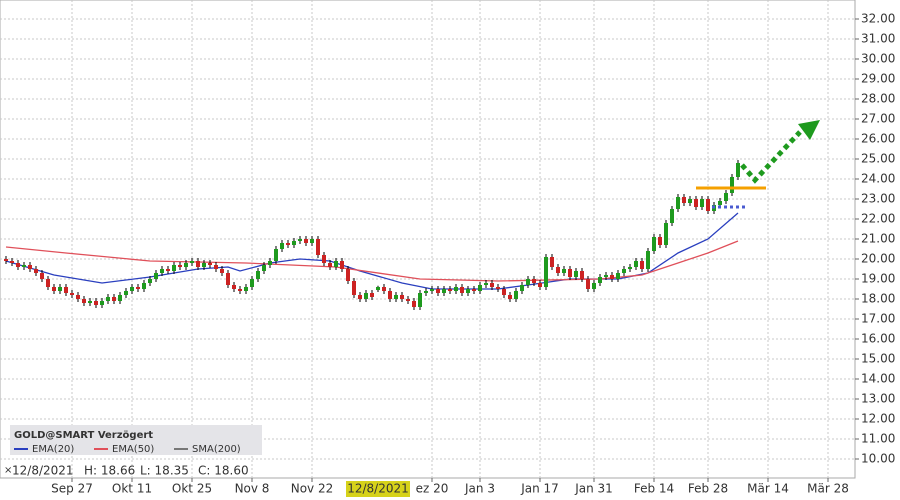 This screenshot has height=500, width=900. What do you see at coordinates (378, 489) in the screenshot?
I see `crosshair-label: 12/8/2021` at bounding box center [378, 489].